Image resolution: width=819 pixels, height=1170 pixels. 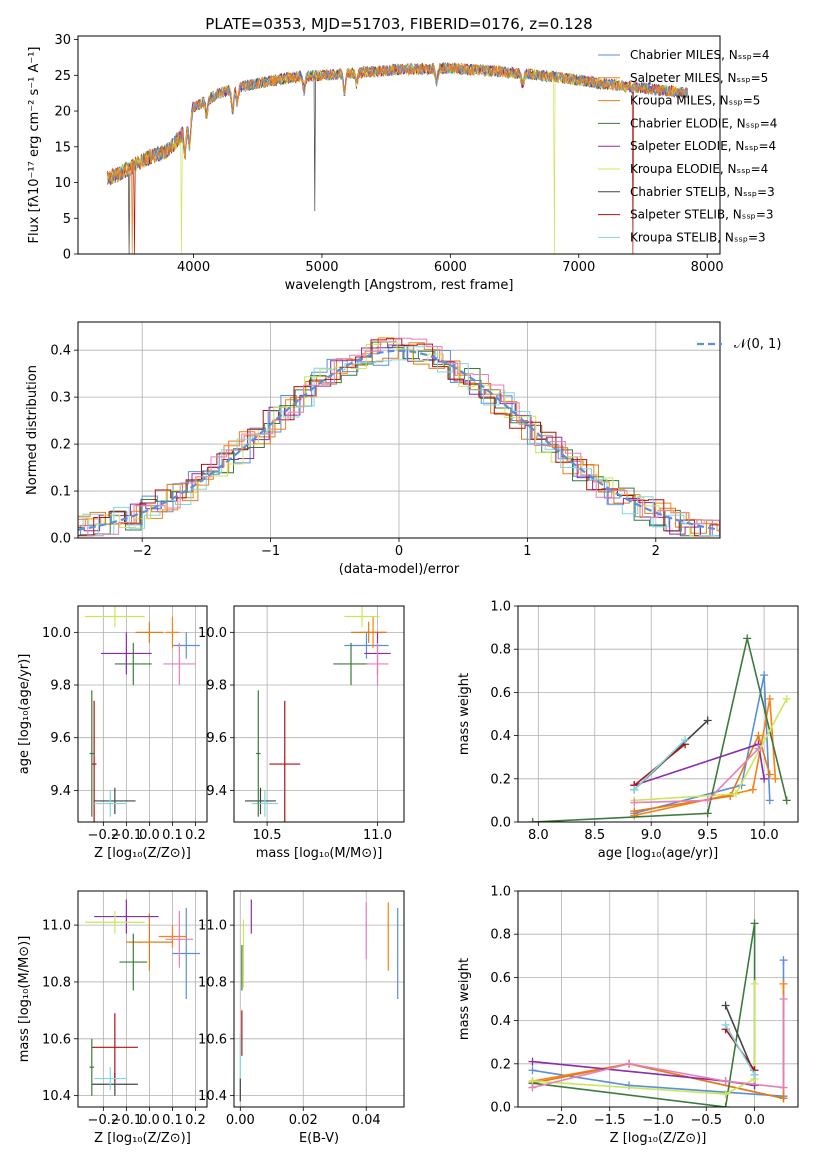 I want to click on mass-weight-line-salpeter-elodie, so click(x=643, y=1073).